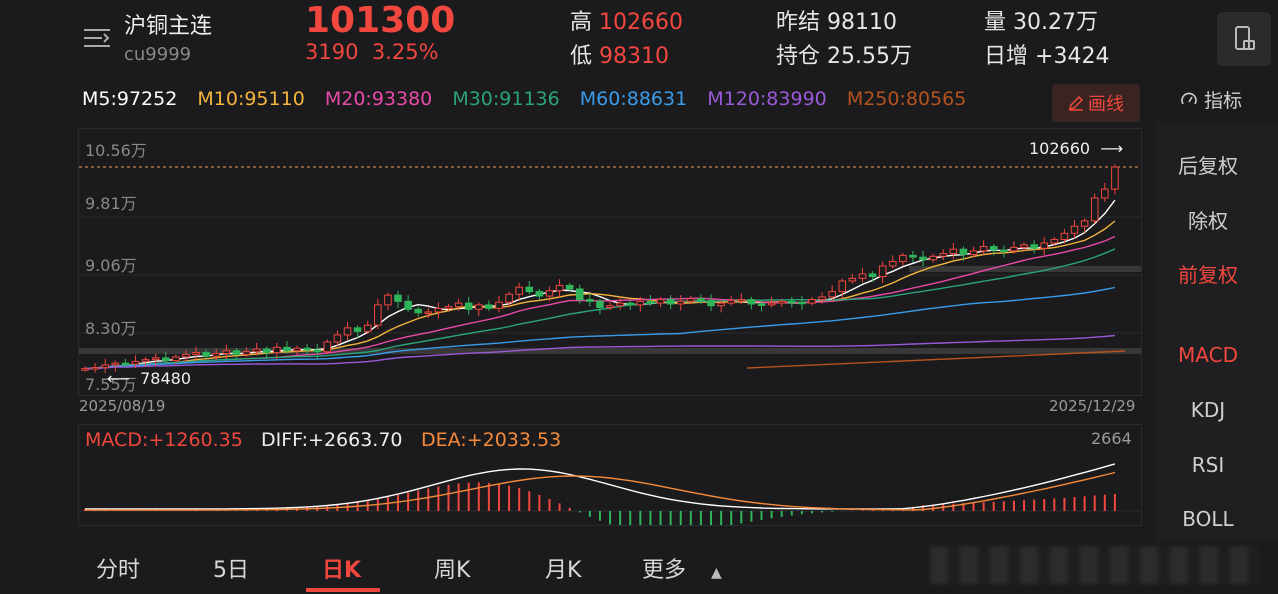 Image resolution: width=1278 pixels, height=594 pixels. What do you see at coordinates (380, 20) in the screenshot?
I see `last-price: 101300` at bounding box center [380, 20].